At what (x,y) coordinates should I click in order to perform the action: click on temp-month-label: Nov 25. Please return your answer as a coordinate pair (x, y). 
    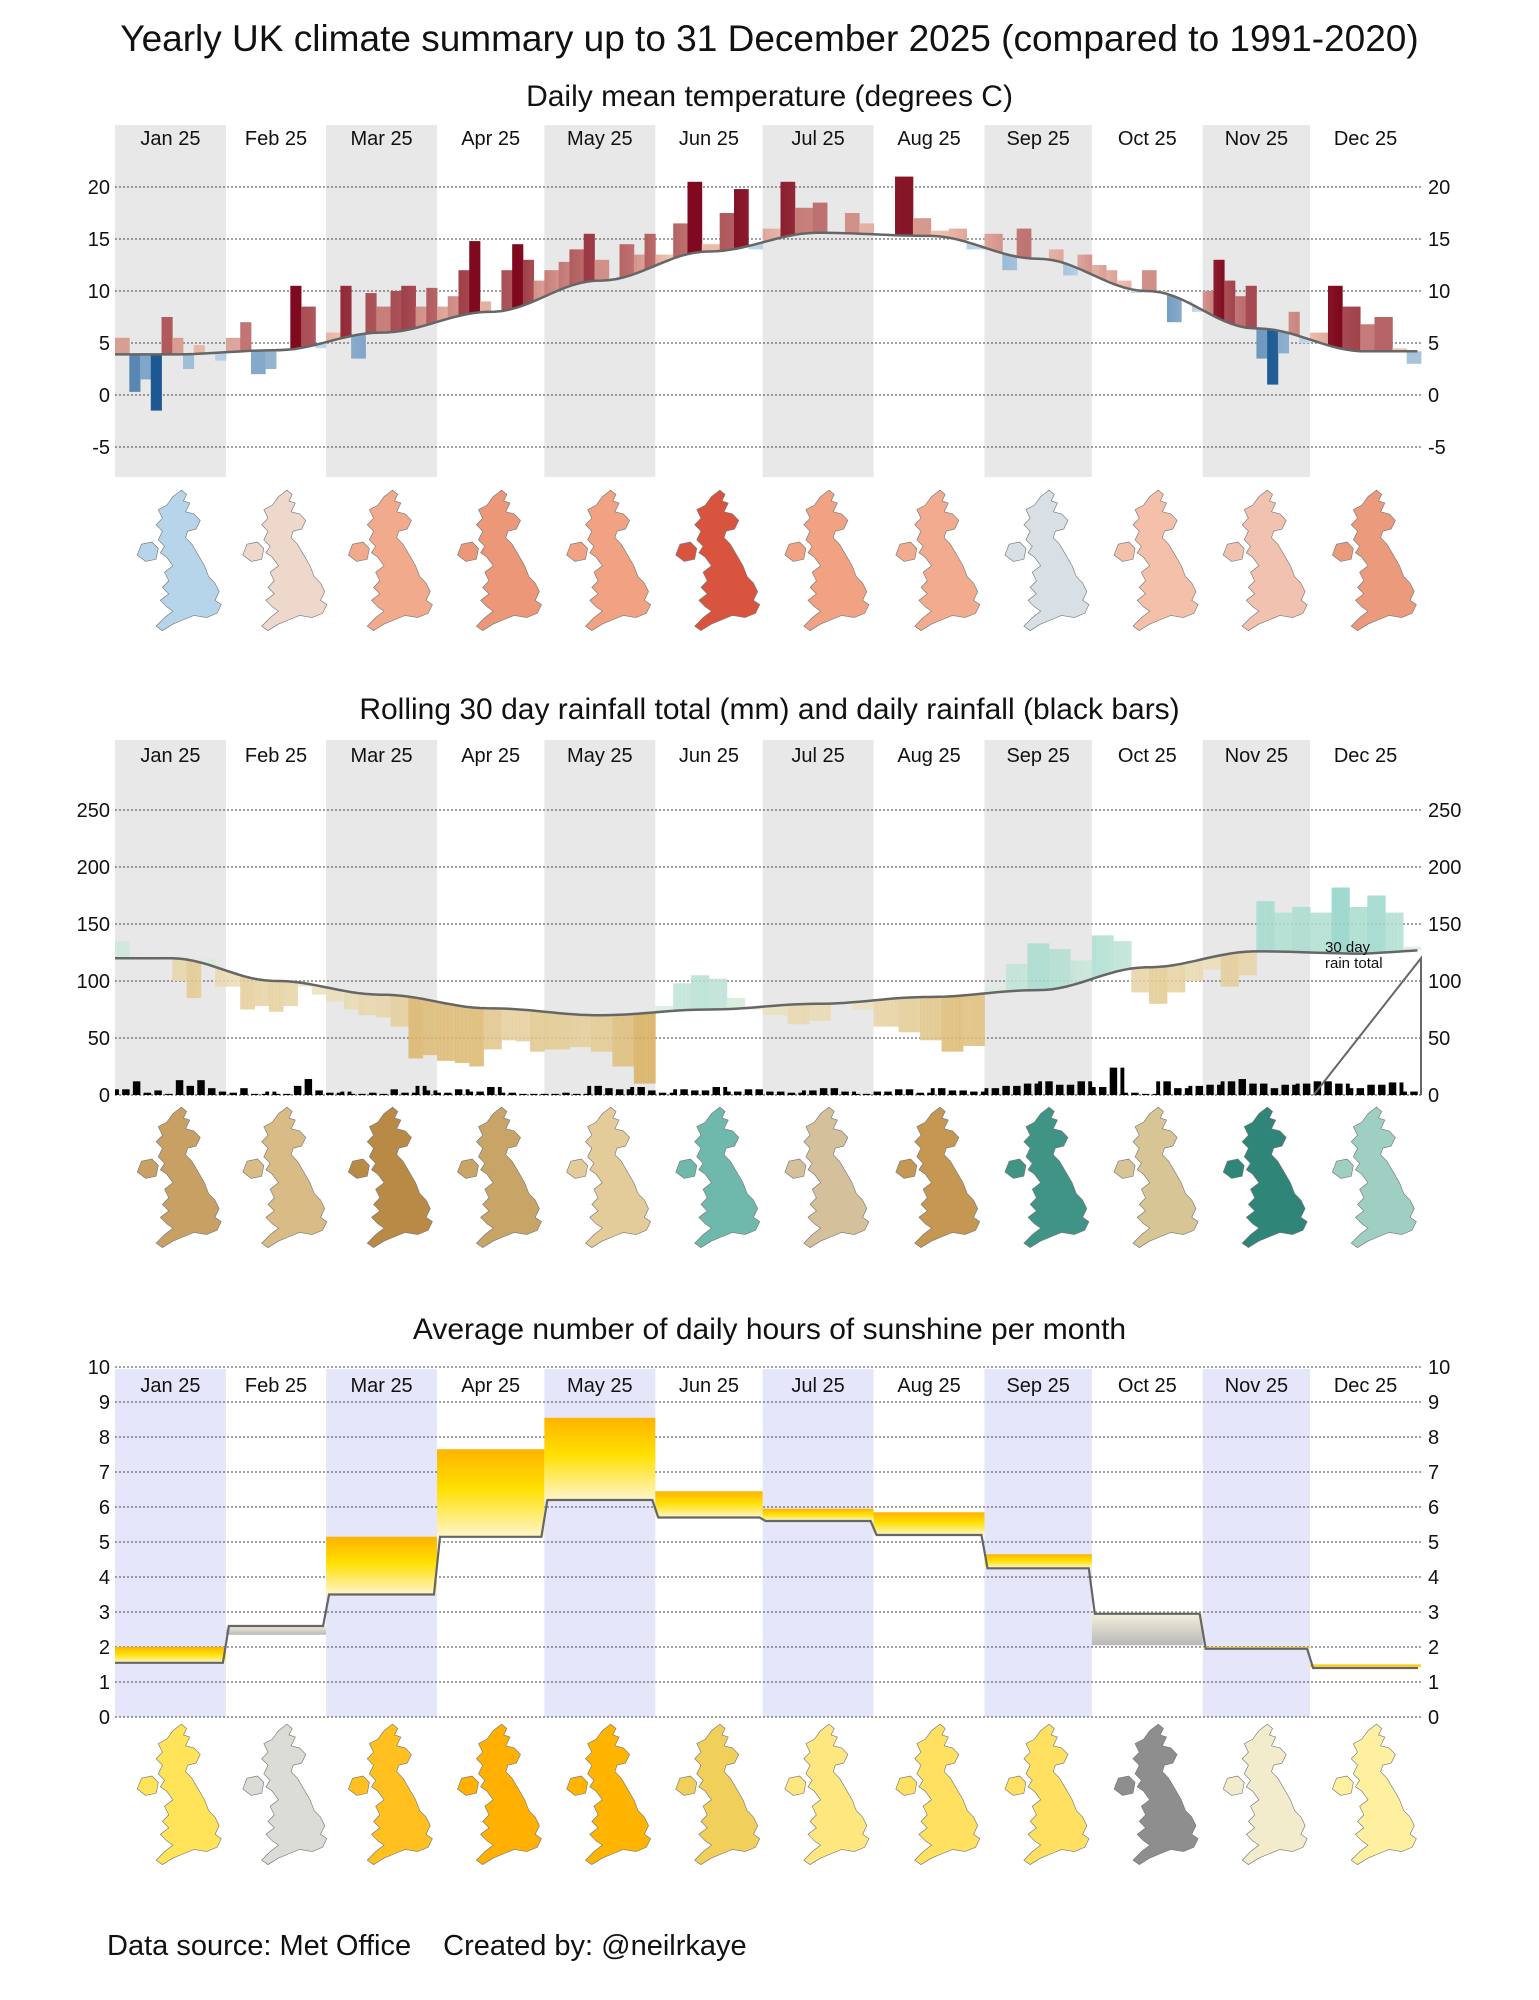
    Looking at the image, I should click on (1256, 139).